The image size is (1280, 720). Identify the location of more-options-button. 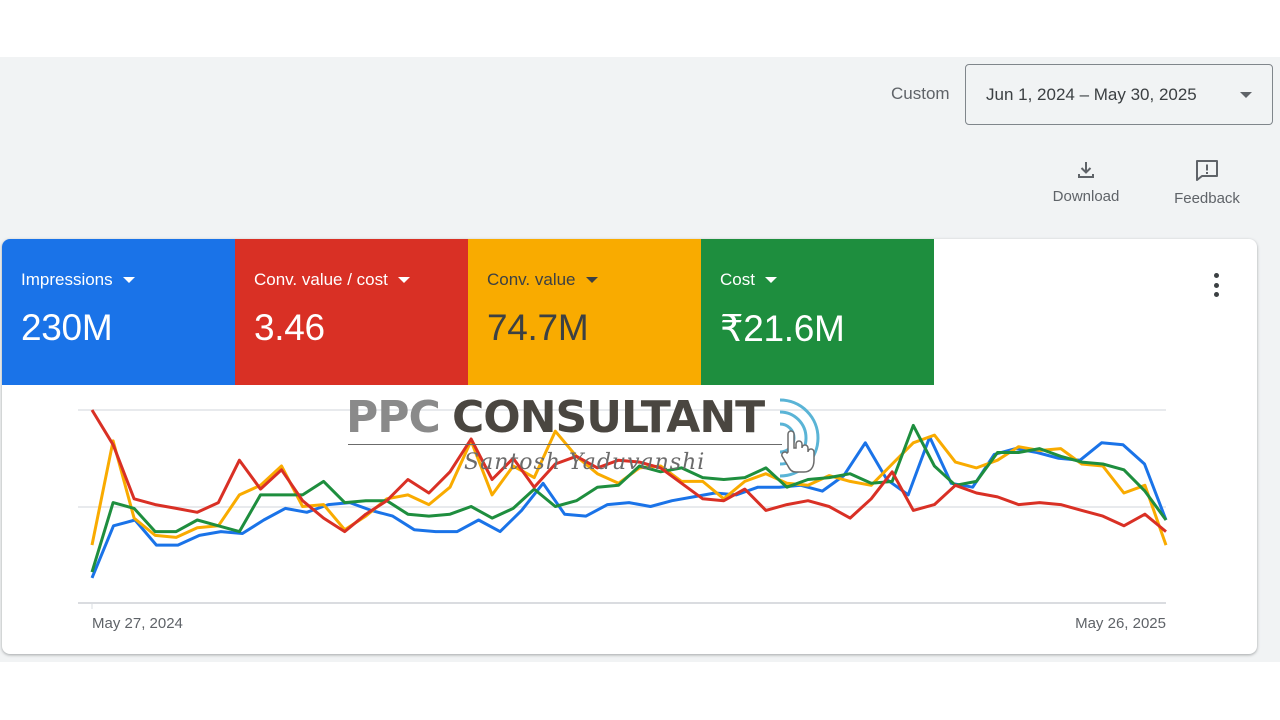
(1216, 285).